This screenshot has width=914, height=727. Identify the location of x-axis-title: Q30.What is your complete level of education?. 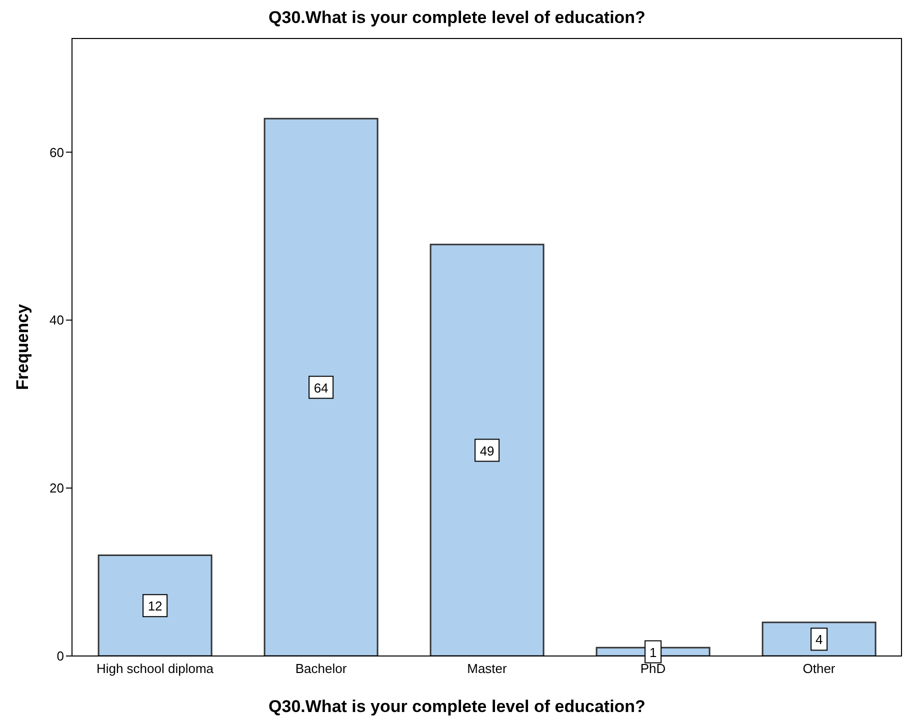
(457, 707).